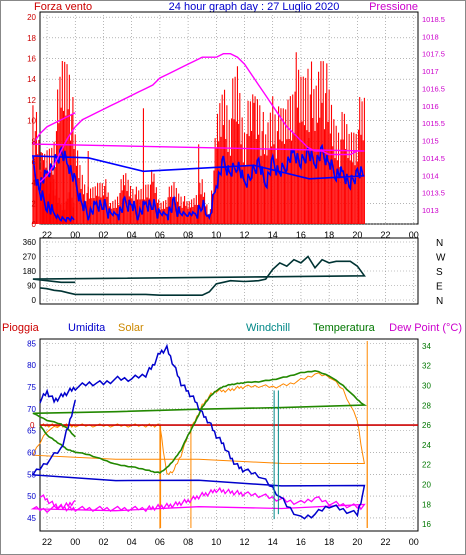  Describe the element at coordinates (131, 328) in the screenshot. I see `legend-solar: Solar` at that location.